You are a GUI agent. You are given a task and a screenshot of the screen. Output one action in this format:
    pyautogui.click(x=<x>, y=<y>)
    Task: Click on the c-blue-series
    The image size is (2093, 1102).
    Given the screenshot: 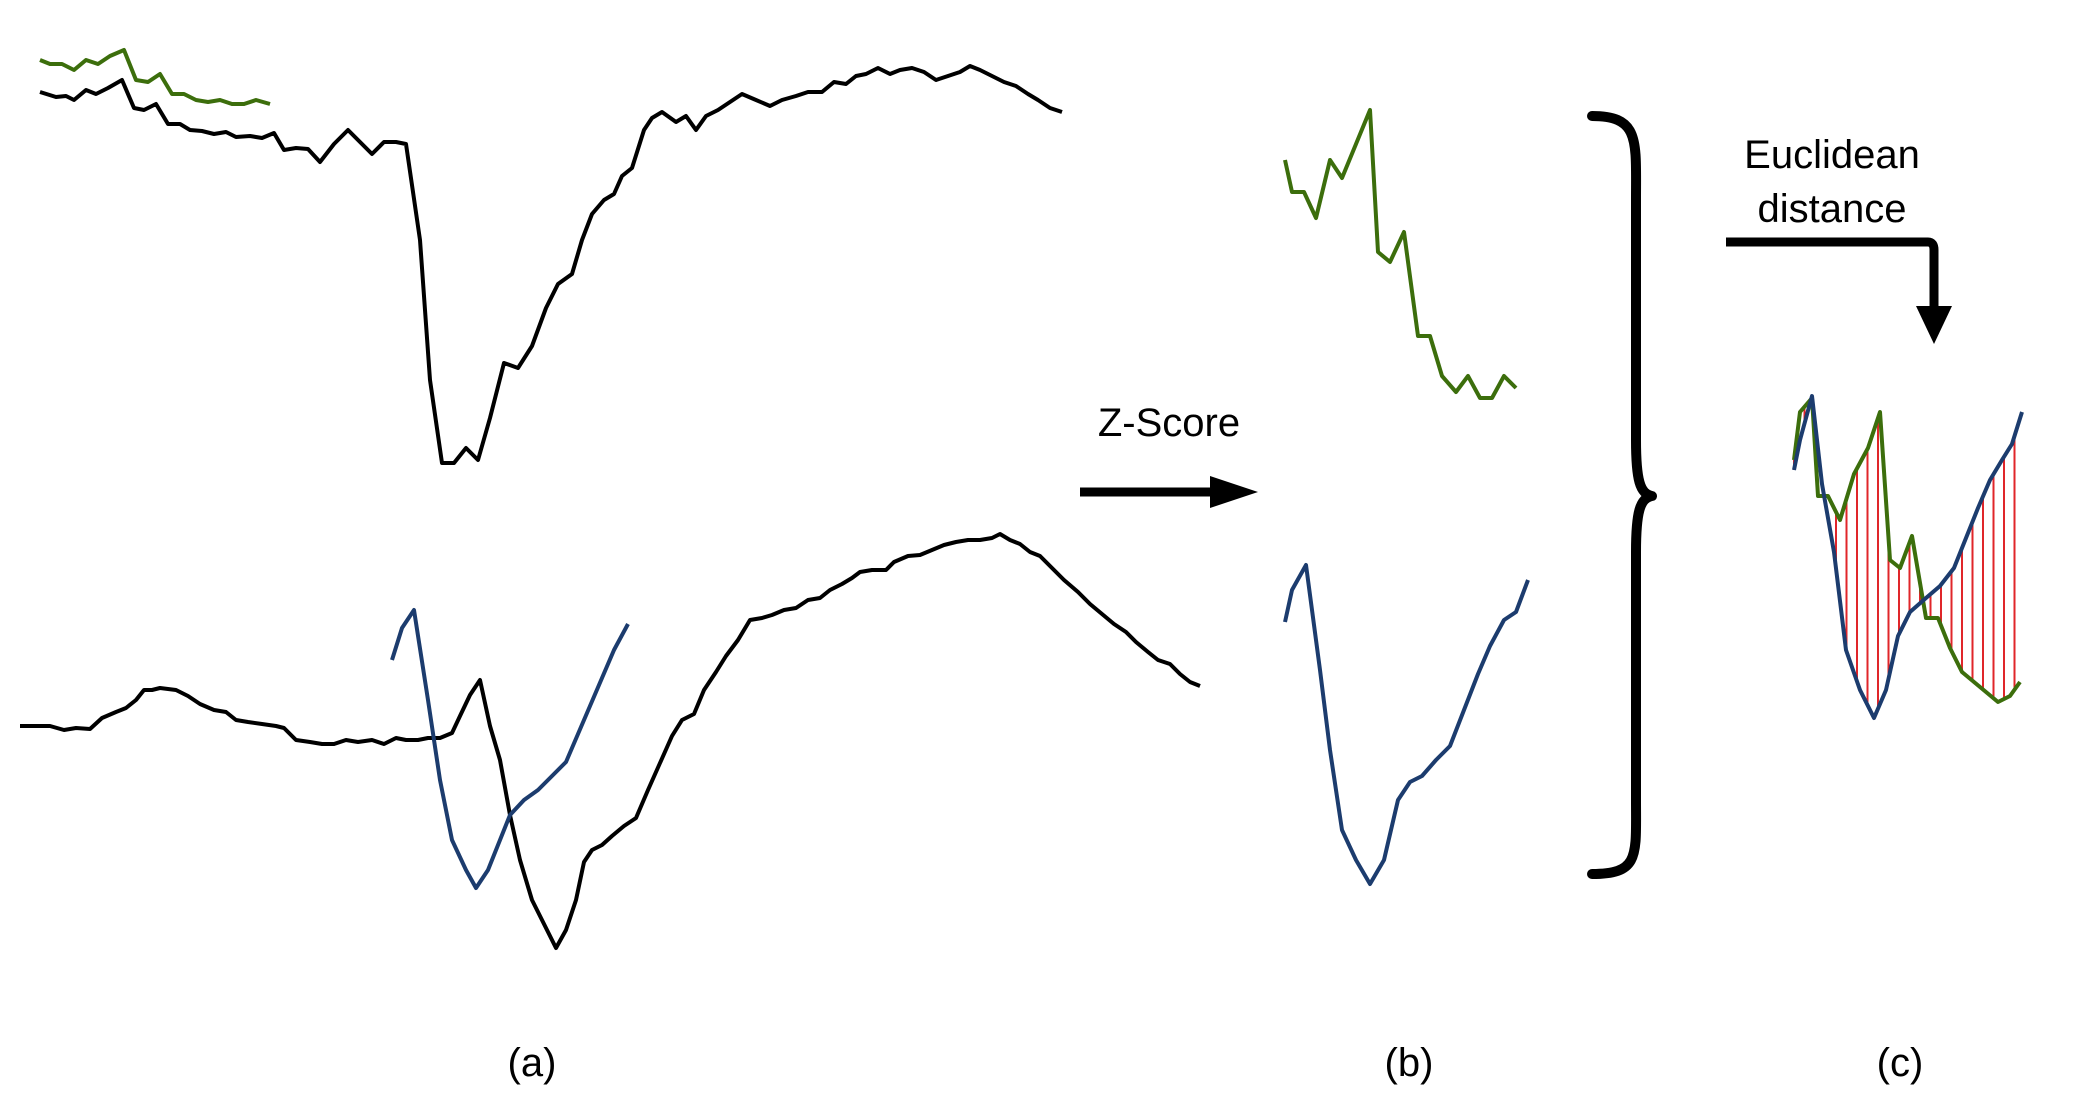 What is the action you would take?
    pyautogui.click(x=1908, y=557)
    